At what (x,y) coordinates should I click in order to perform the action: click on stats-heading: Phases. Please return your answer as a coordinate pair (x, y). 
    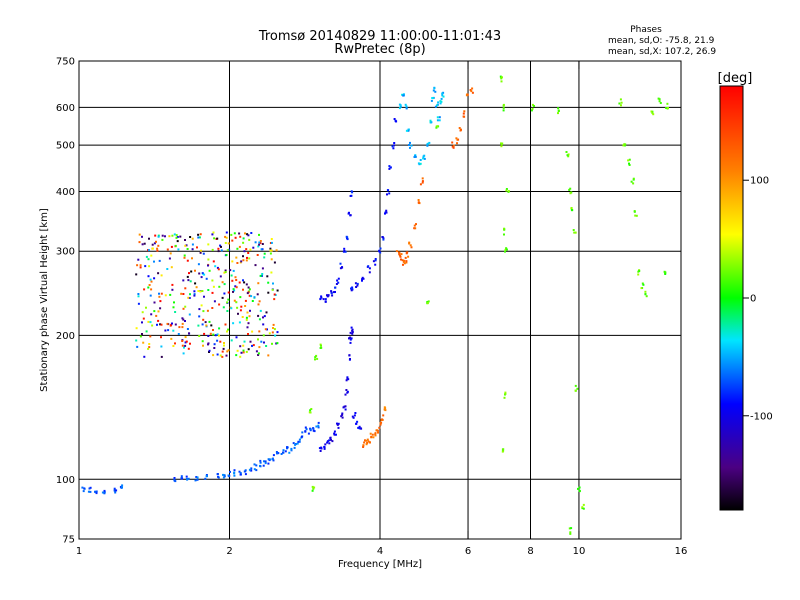
    Looking at the image, I should click on (646, 30).